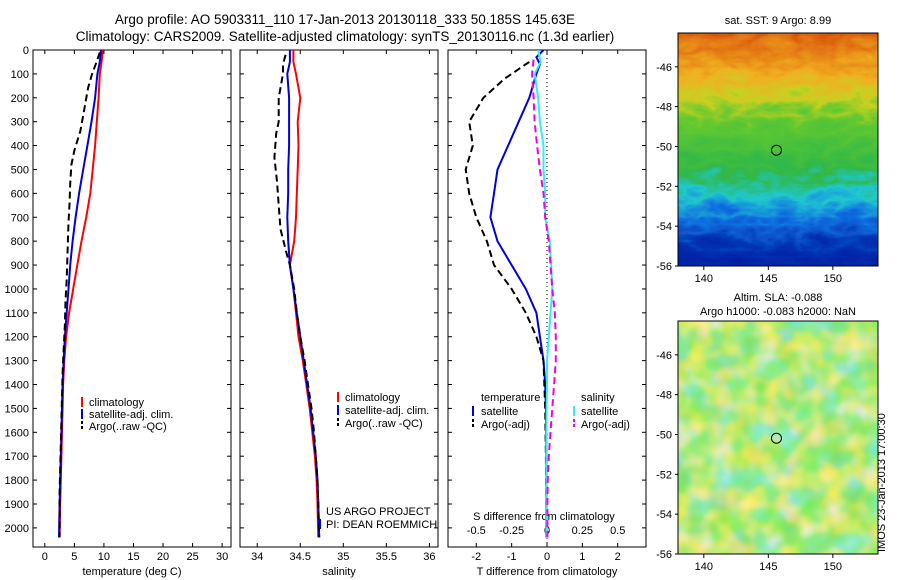  I want to click on sla-argo-location-marker, so click(776, 438).